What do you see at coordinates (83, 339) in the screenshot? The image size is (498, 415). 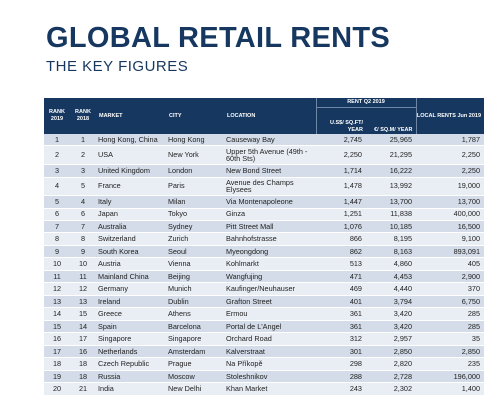 I see `rank-2018-cell: 17` at bounding box center [83, 339].